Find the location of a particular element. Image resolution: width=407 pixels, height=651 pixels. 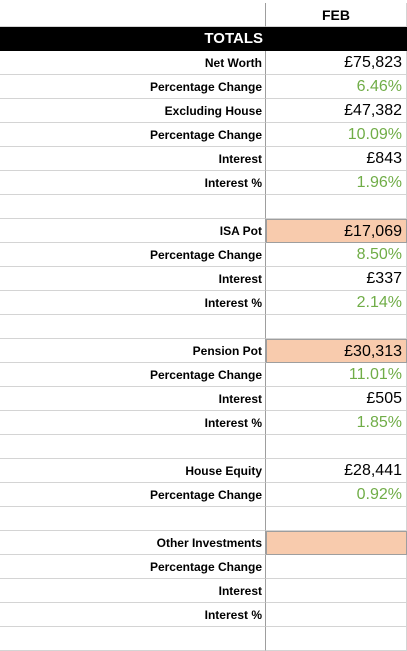

table-row: Interest % is located at coordinates (203, 615).